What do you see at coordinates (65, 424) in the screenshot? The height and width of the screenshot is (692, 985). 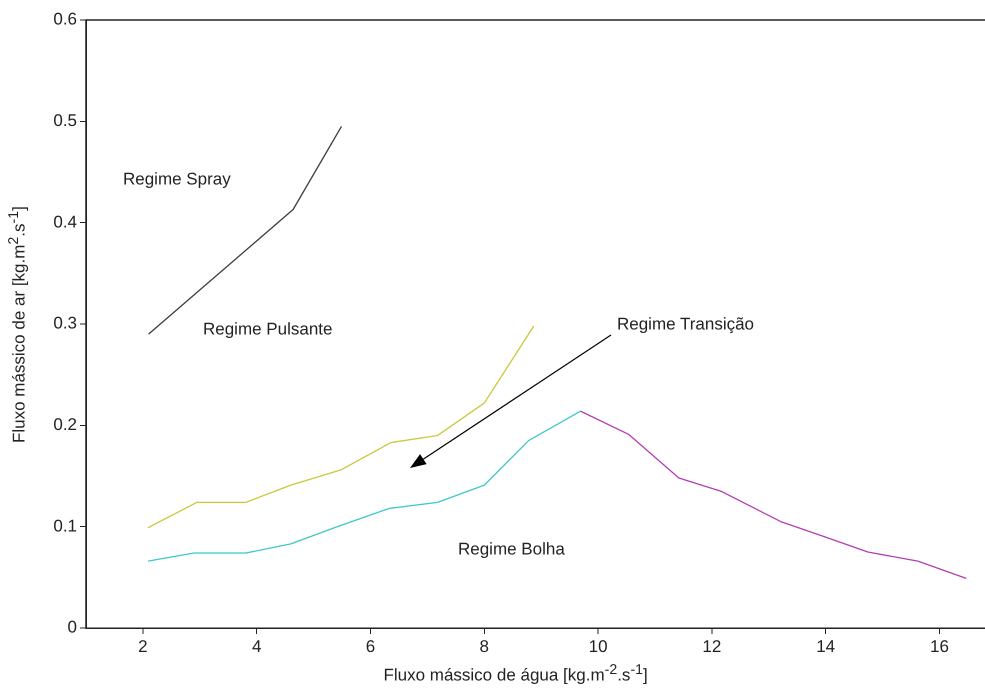 I see `y-tick-label: 0.2` at bounding box center [65, 424].